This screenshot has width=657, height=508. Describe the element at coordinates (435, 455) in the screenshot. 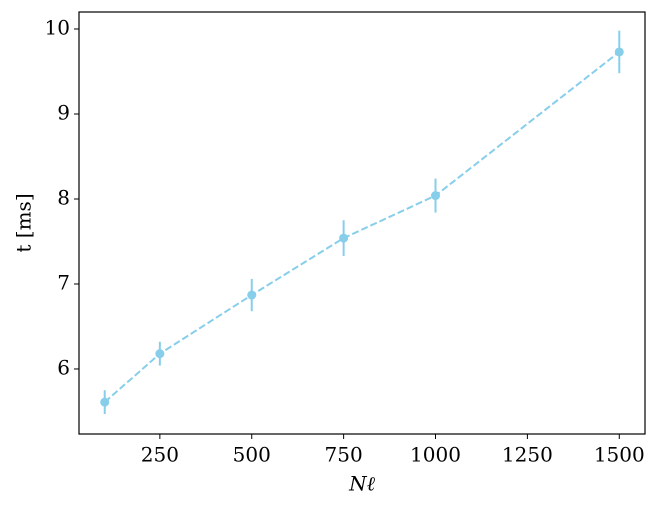

I see `x-tick-label: 1000` at that location.